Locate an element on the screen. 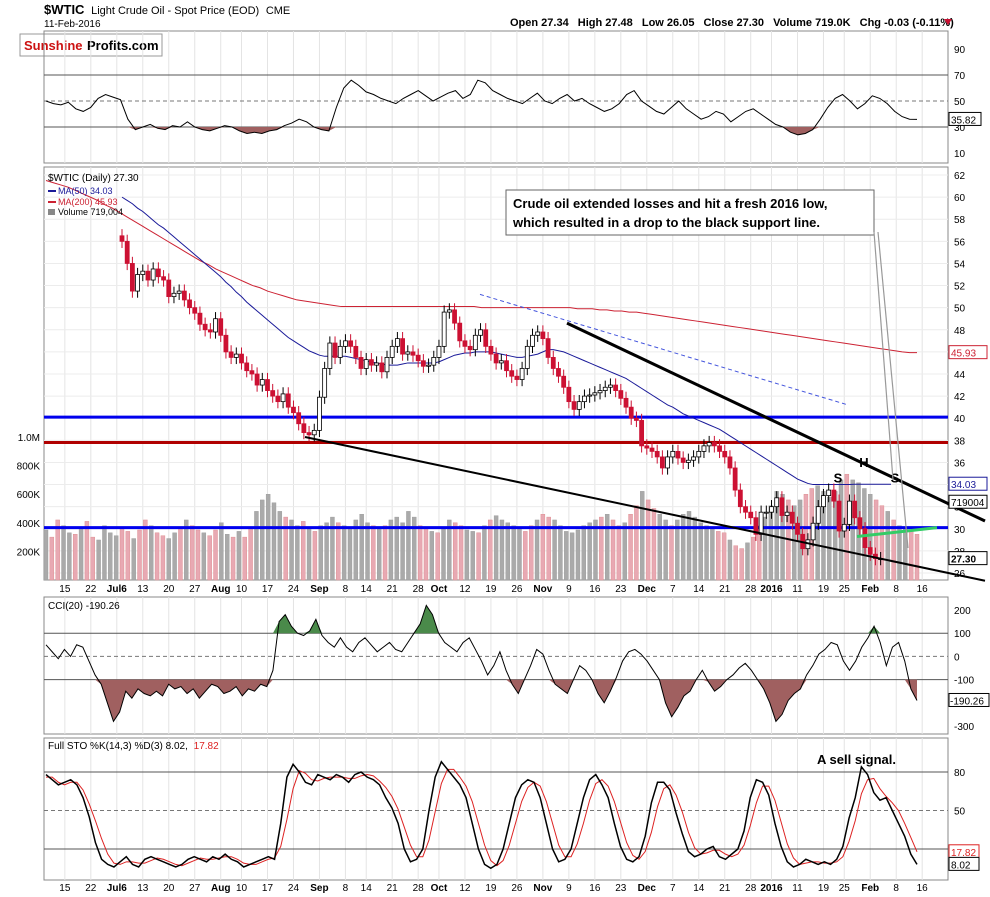  x-label-top: 19 is located at coordinates (491, 589).